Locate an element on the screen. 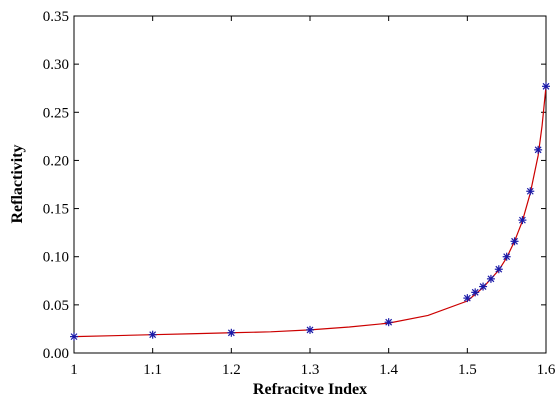 This screenshot has width=558, height=401. x-tick-label: 1.4 is located at coordinates (388, 370).